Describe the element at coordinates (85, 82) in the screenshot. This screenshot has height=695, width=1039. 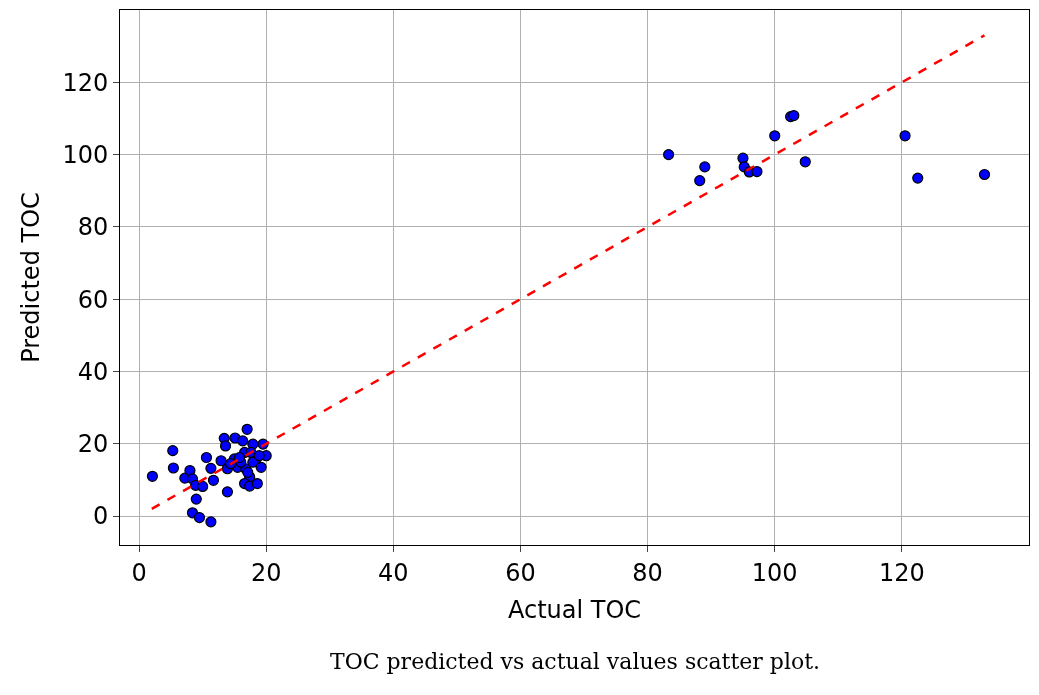
I see `y-tick-label: 120` at that location.